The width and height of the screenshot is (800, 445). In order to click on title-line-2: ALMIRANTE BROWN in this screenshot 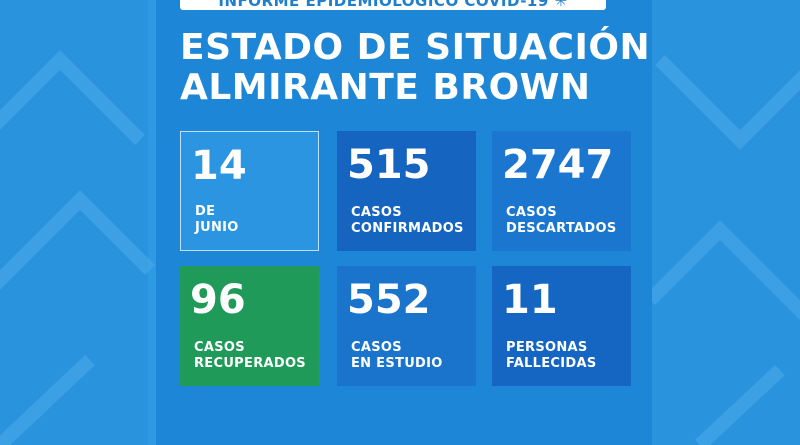, I will do `click(385, 87)`.